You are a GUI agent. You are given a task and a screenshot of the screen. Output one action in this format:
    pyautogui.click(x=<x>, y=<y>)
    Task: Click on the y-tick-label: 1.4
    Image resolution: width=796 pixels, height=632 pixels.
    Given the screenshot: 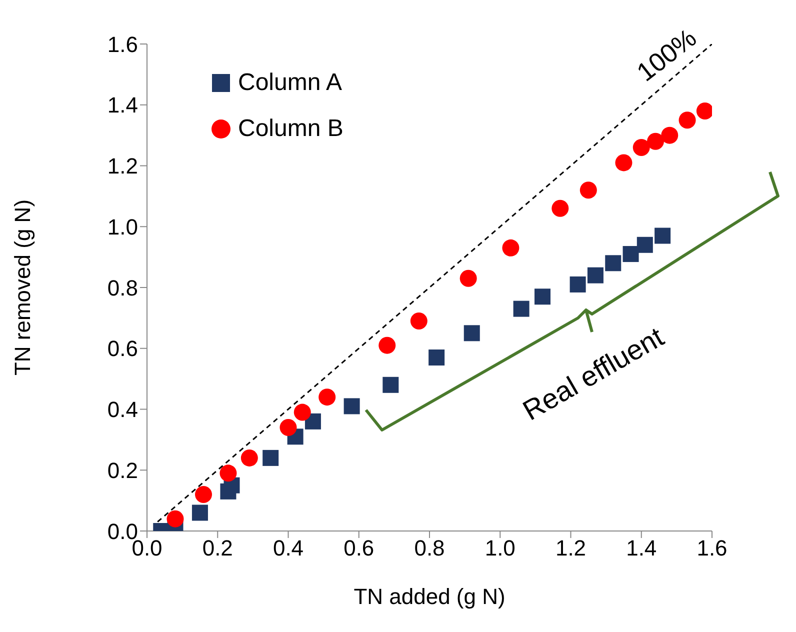 What is the action you would take?
    pyautogui.click(x=122, y=105)
    